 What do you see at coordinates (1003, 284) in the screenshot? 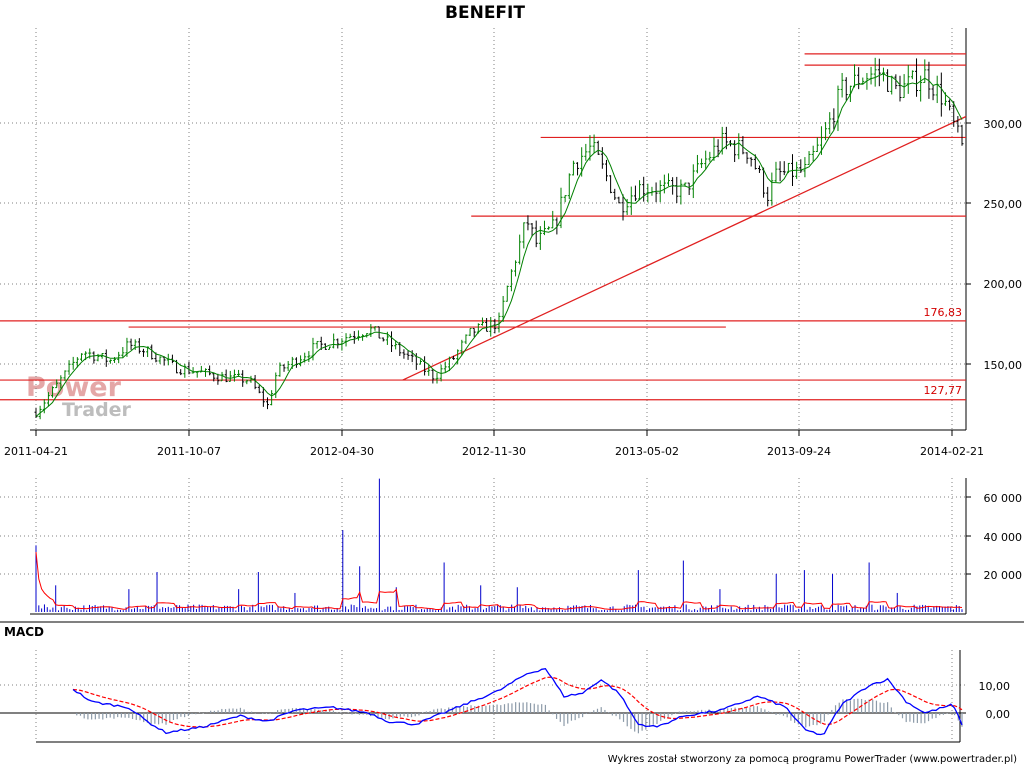
I see `price-tick-label: 200,00` at bounding box center [1003, 284].